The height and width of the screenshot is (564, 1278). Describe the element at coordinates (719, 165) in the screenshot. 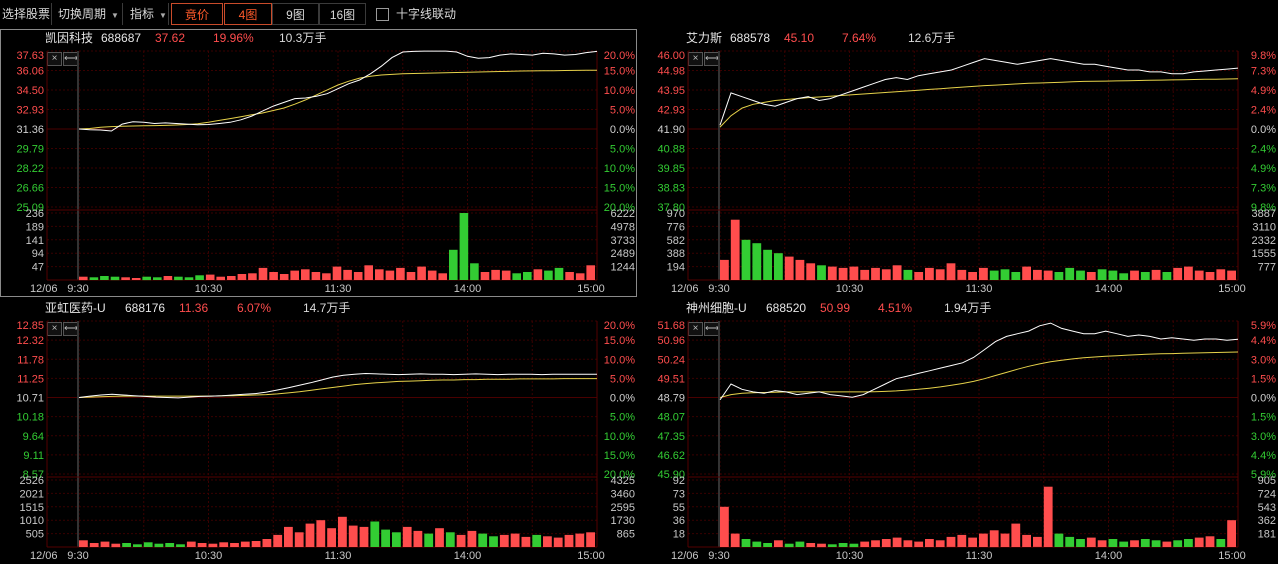

I see `auction-separator` at that location.